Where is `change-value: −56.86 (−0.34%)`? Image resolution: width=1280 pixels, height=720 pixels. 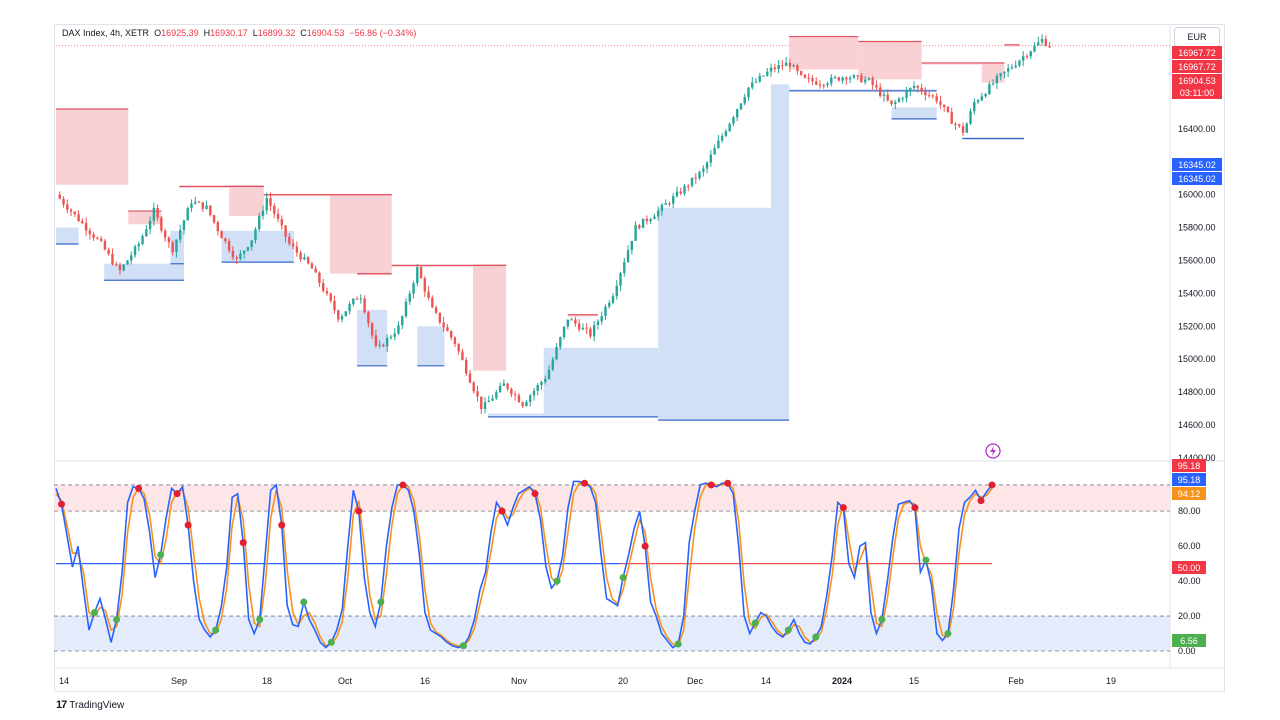 change-value: −56.86 (−0.34%) is located at coordinates (383, 33).